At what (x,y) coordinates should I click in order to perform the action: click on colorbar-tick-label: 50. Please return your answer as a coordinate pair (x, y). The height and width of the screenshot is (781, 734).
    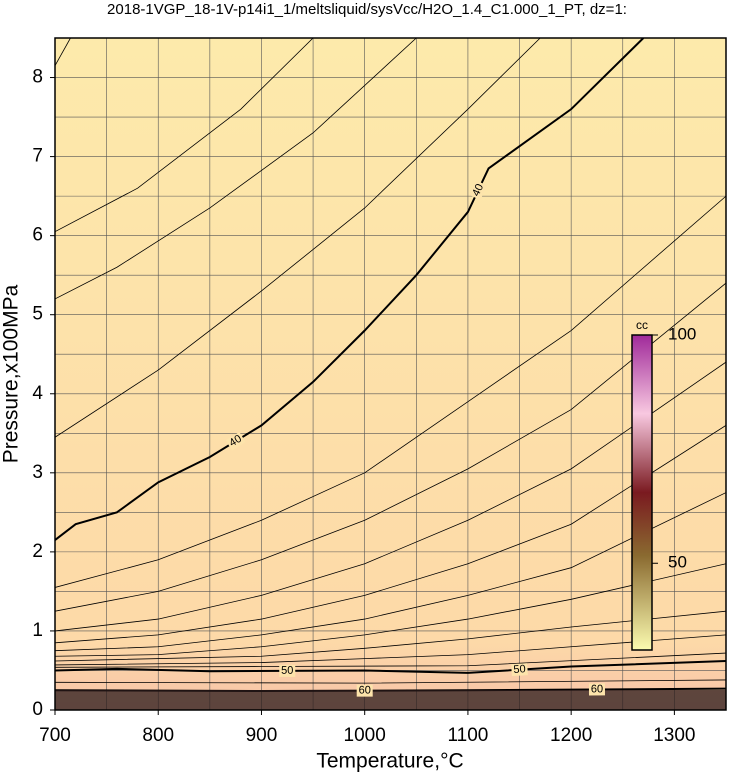
    Looking at the image, I should click on (677, 562).